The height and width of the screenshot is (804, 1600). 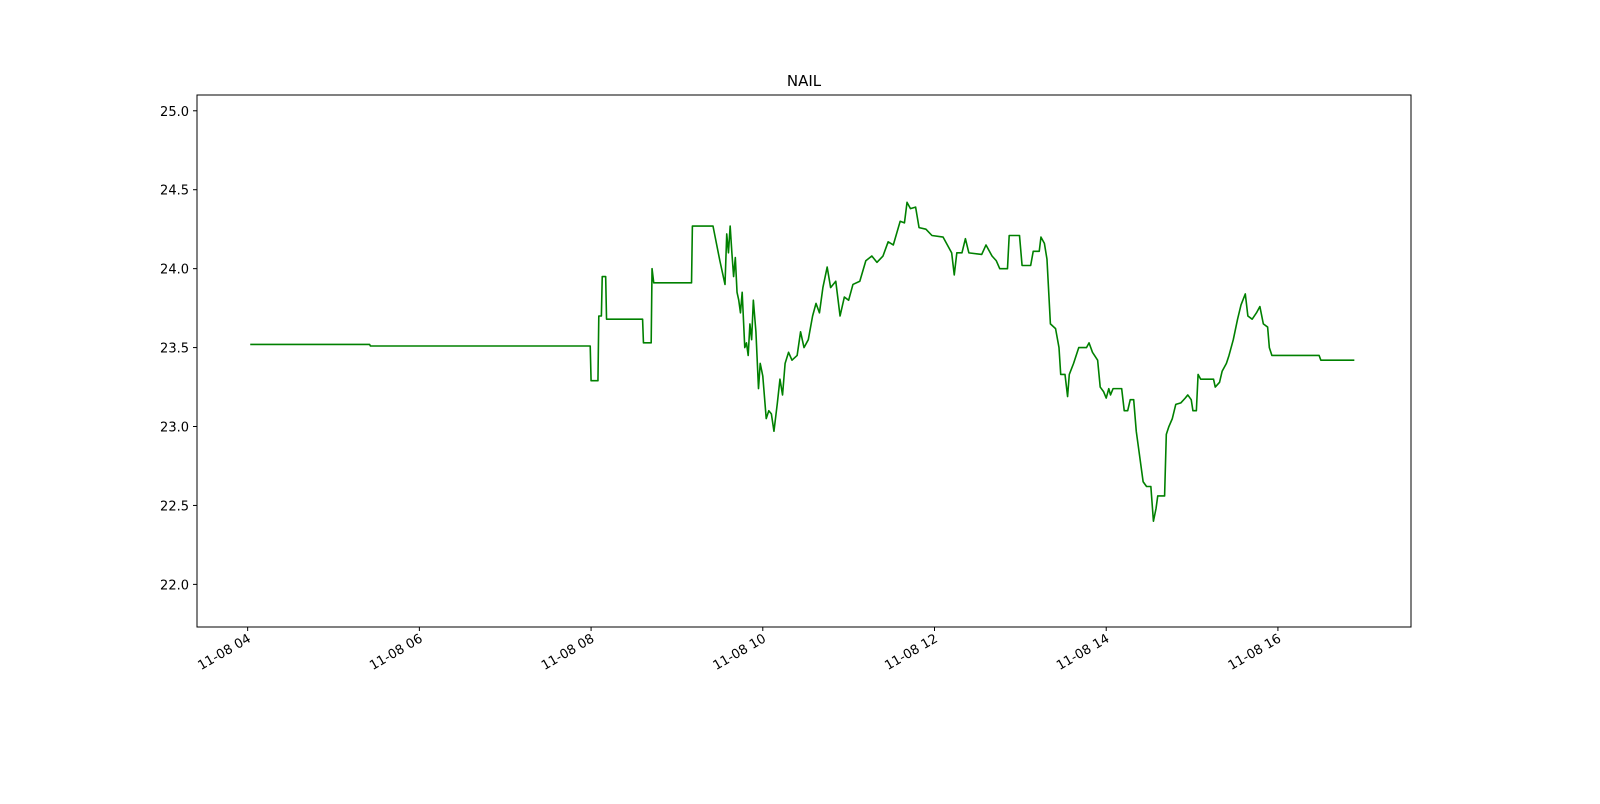 I want to click on y-tick-label: 24.0, so click(x=174, y=270).